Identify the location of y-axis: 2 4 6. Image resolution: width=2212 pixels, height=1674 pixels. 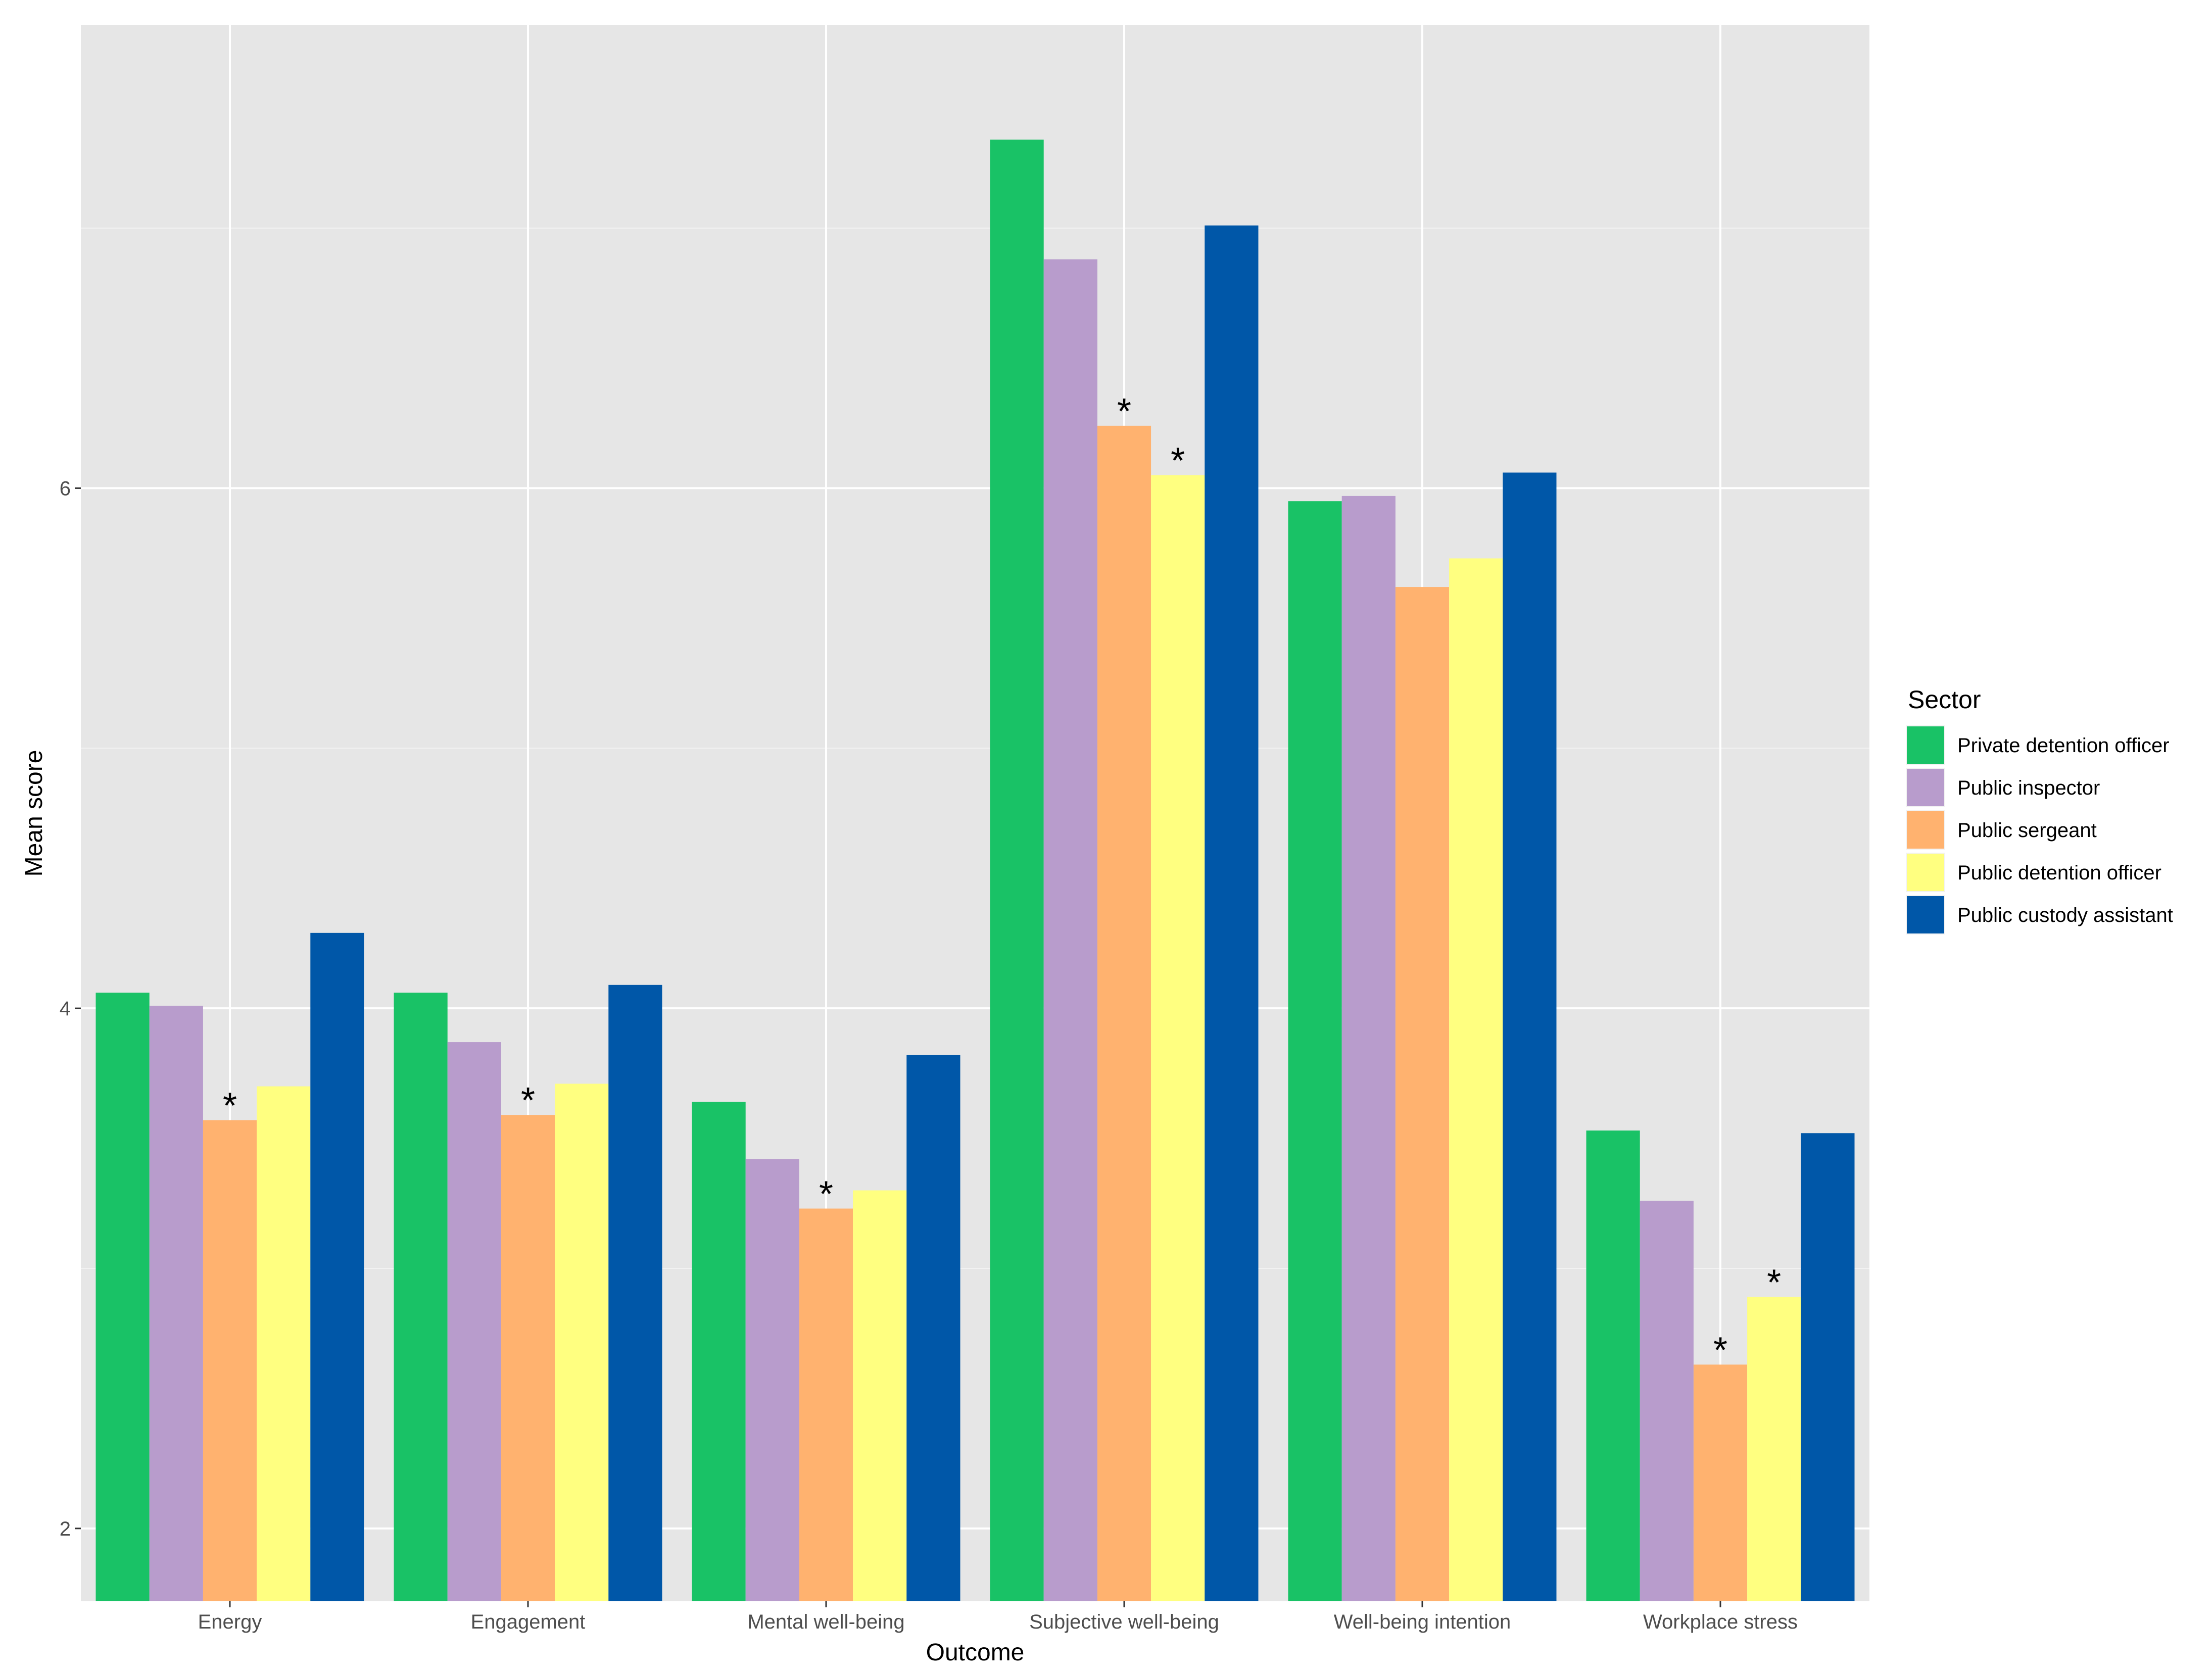
(70, 1008).